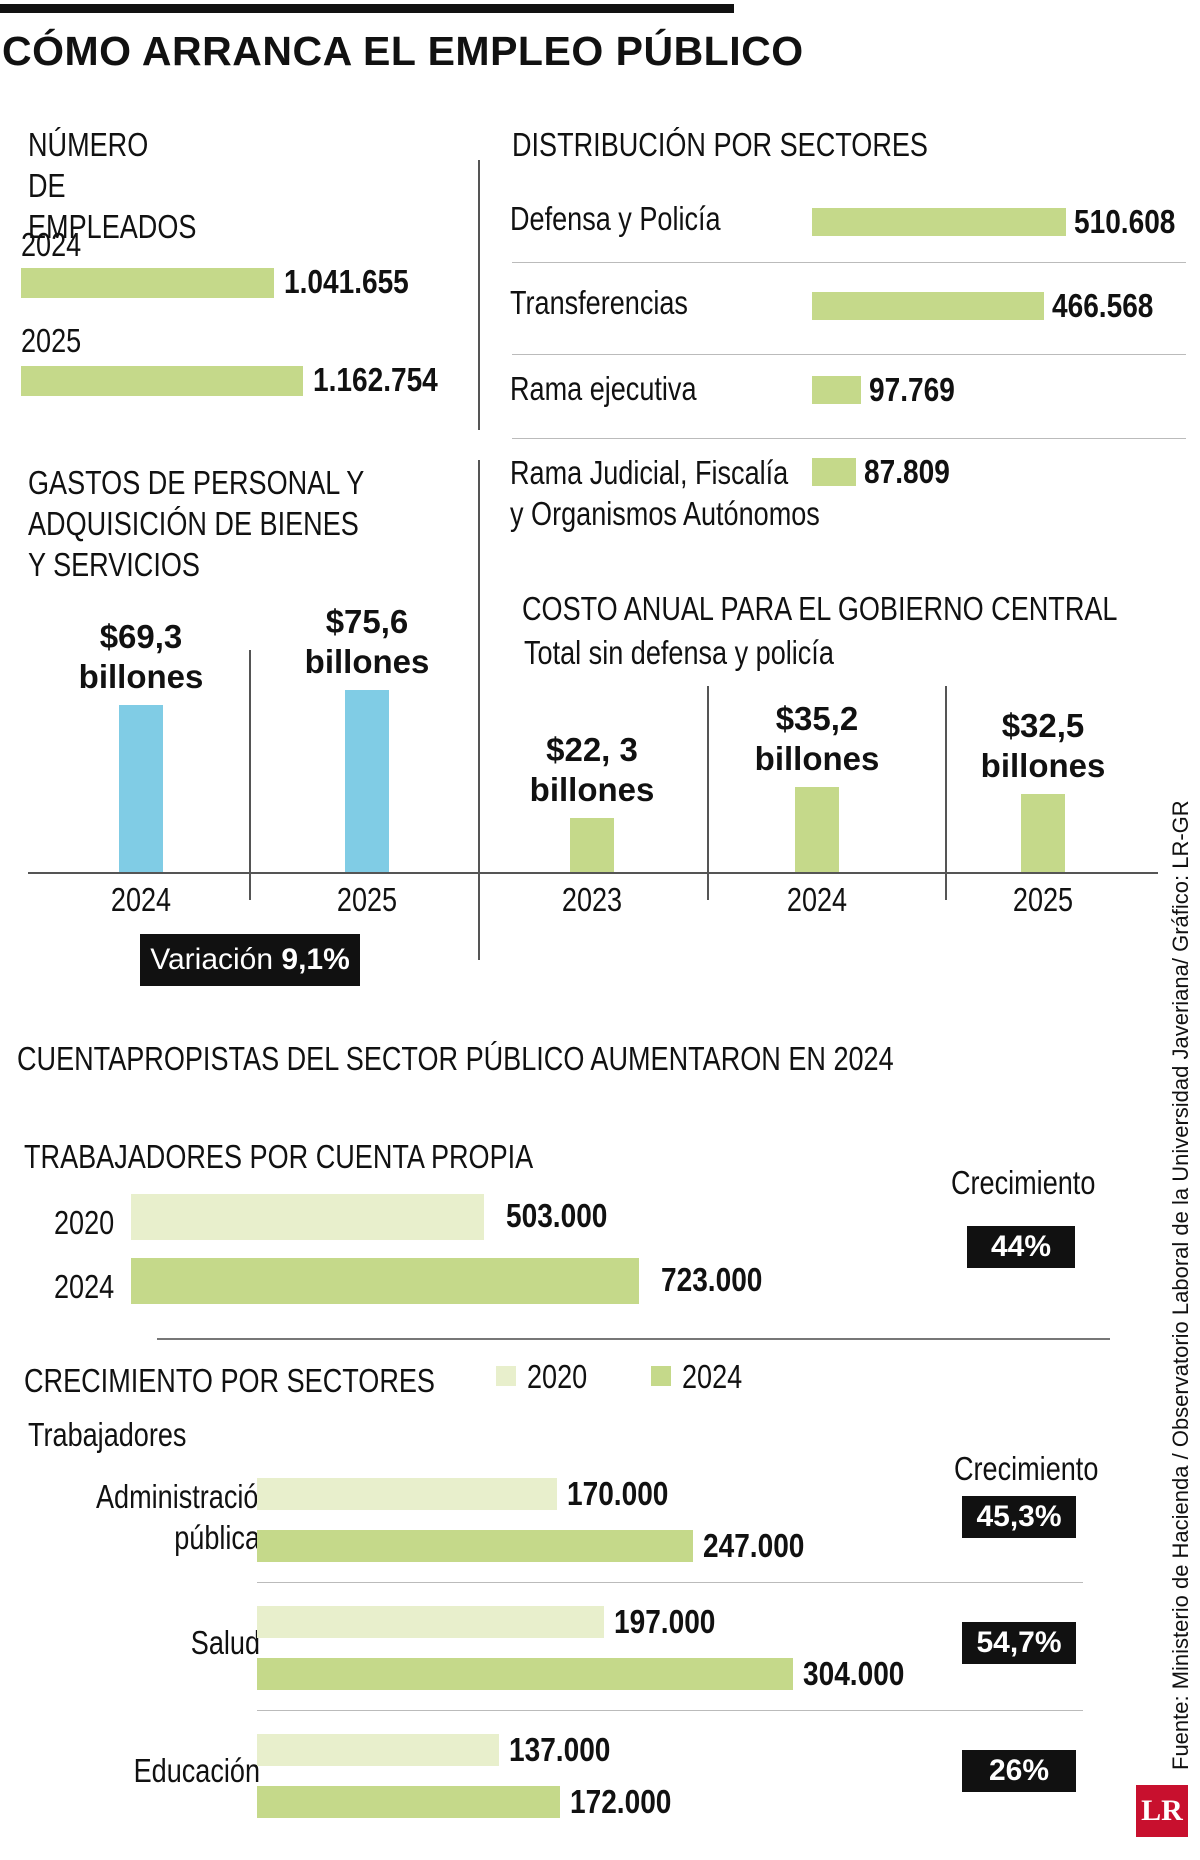  I want to click on top-rule, so click(367, 8).